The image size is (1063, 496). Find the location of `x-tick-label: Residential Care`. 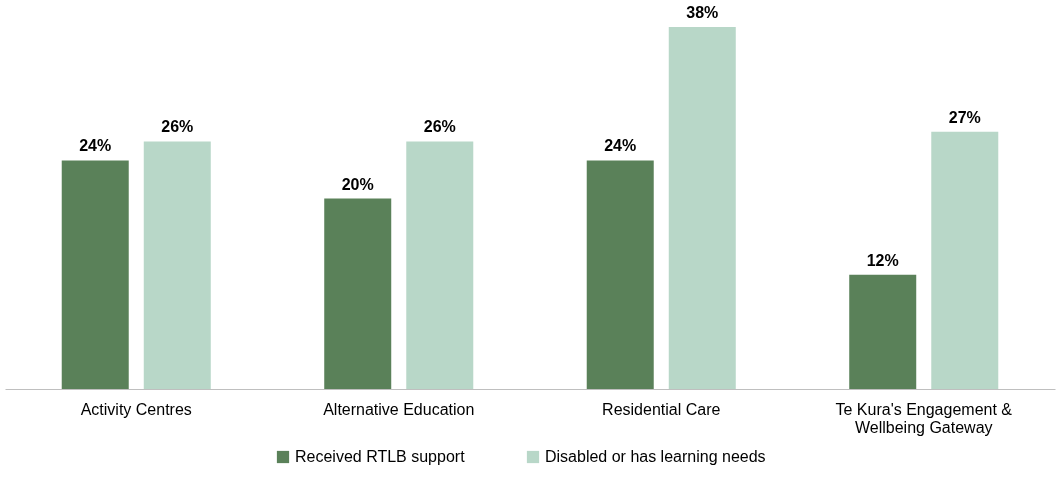

x-tick-label: Residential Care is located at coordinates (661, 409).